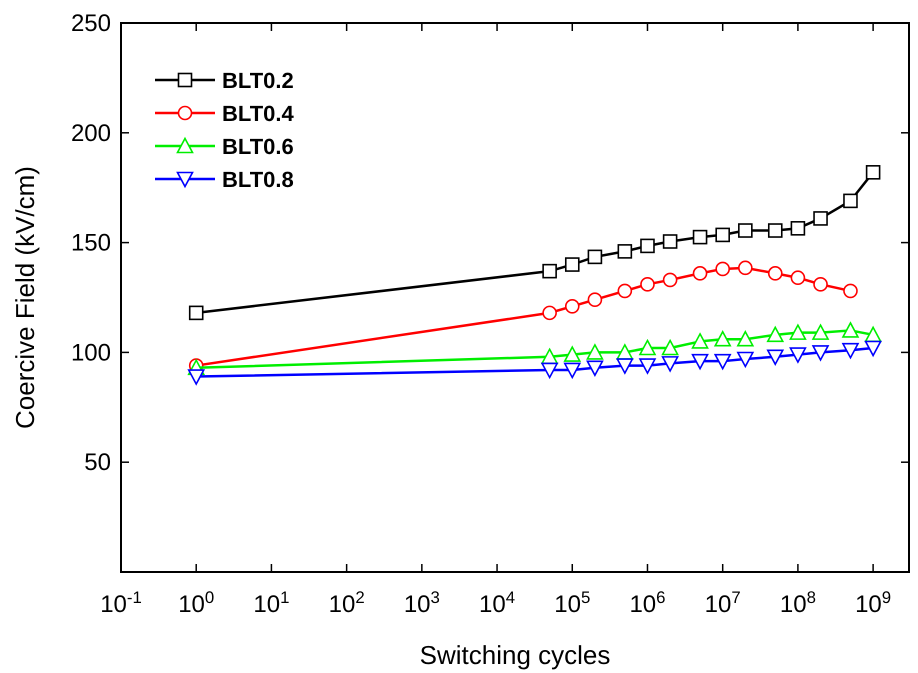 The height and width of the screenshot is (673, 918). Describe the element at coordinates (196, 603) in the screenshot. I see `x-tick-label: 10$^{0}$` at that location.